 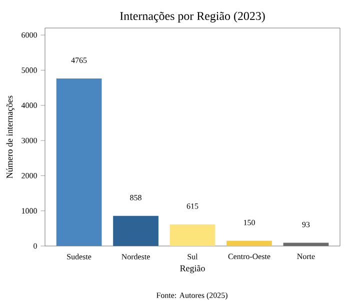 I want to click on y-axis-title: Número de internações, so click(x=10, y=137).